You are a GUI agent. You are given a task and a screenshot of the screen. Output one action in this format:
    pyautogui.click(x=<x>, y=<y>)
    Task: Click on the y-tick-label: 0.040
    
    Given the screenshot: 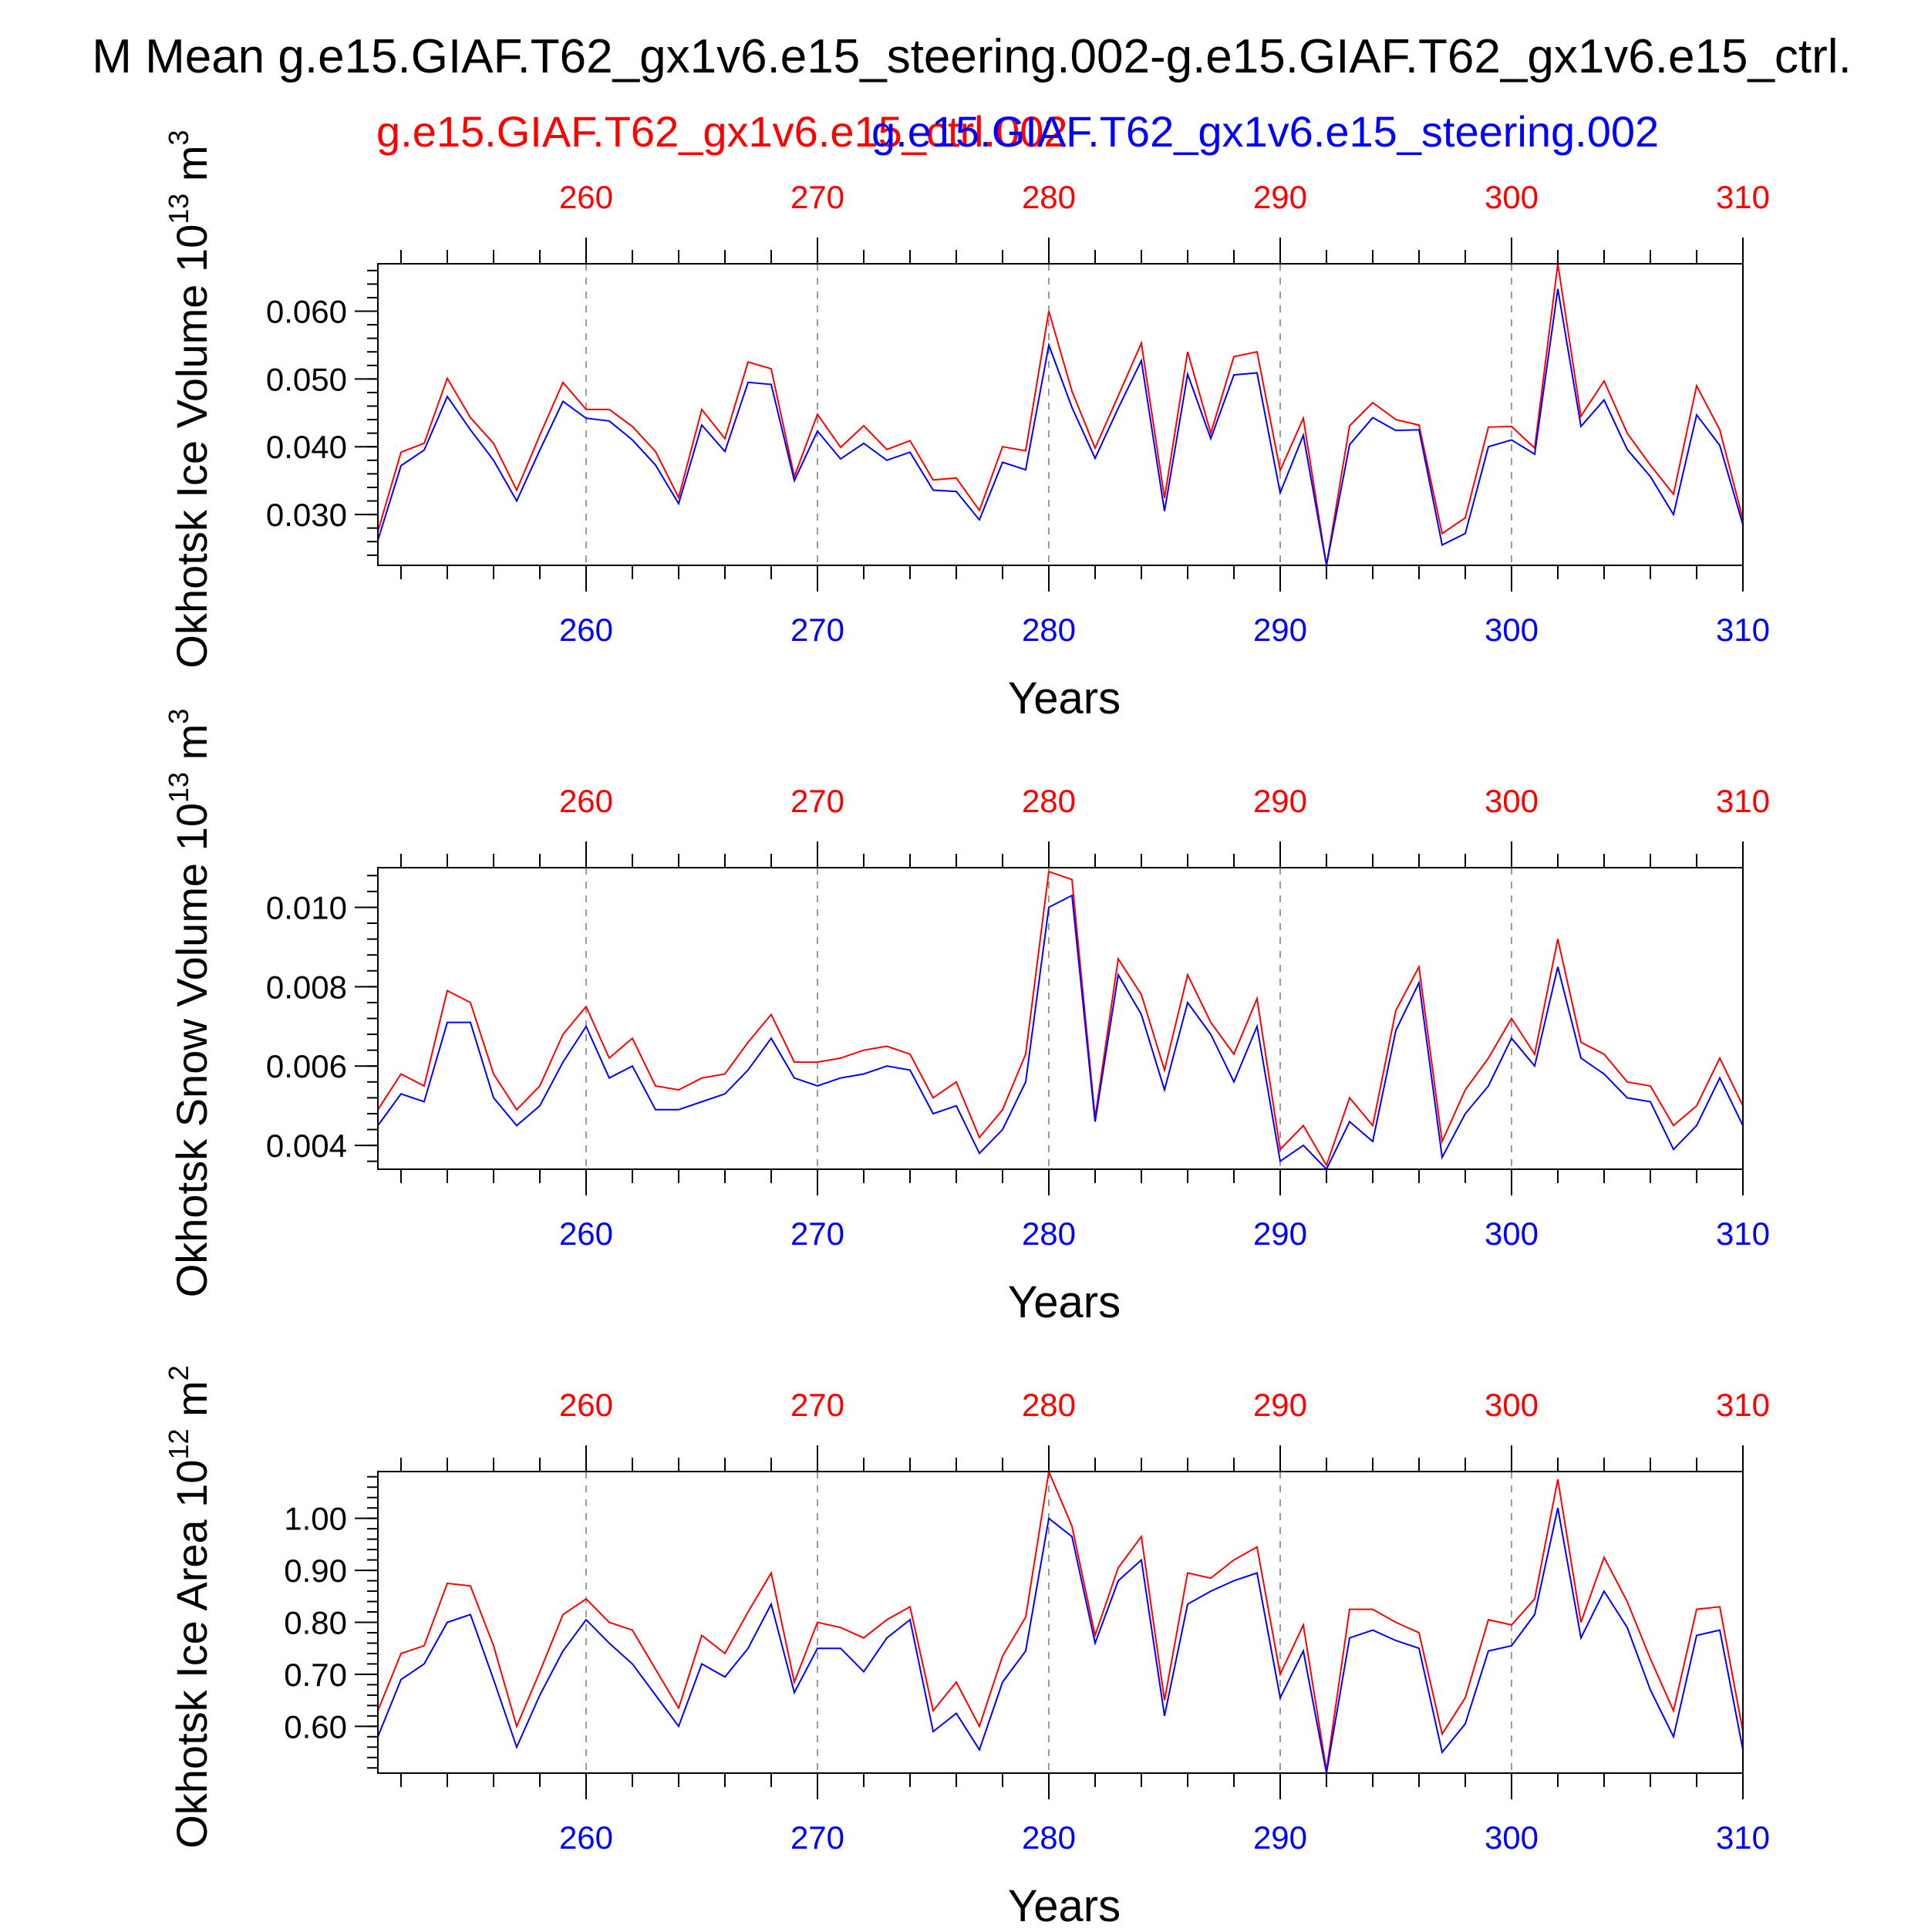 What is the action you would take?
    pyautogui.click(x=307, y=447)
    